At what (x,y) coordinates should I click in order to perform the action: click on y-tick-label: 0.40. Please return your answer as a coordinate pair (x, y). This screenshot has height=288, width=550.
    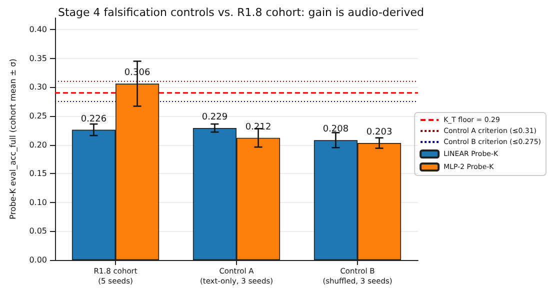
    Looking at the image, I should click on (38, 29).